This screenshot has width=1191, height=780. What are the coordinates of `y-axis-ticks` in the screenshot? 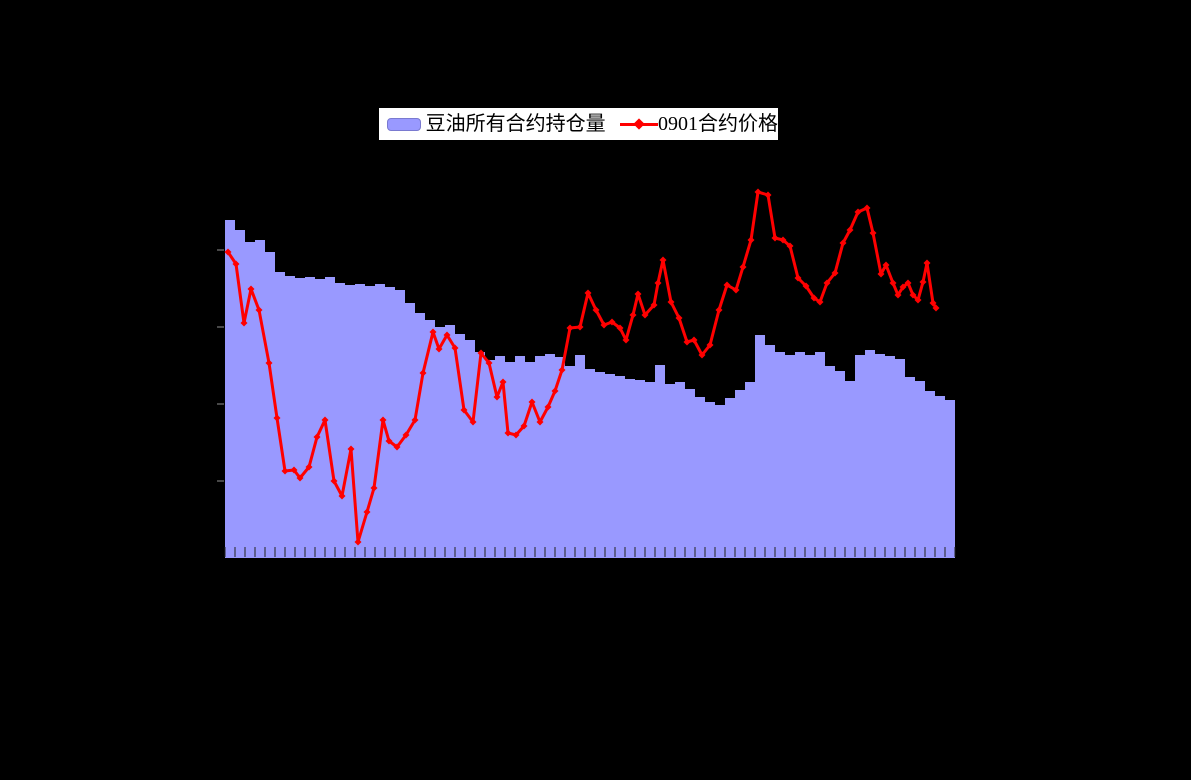 It's located at (220, 365).